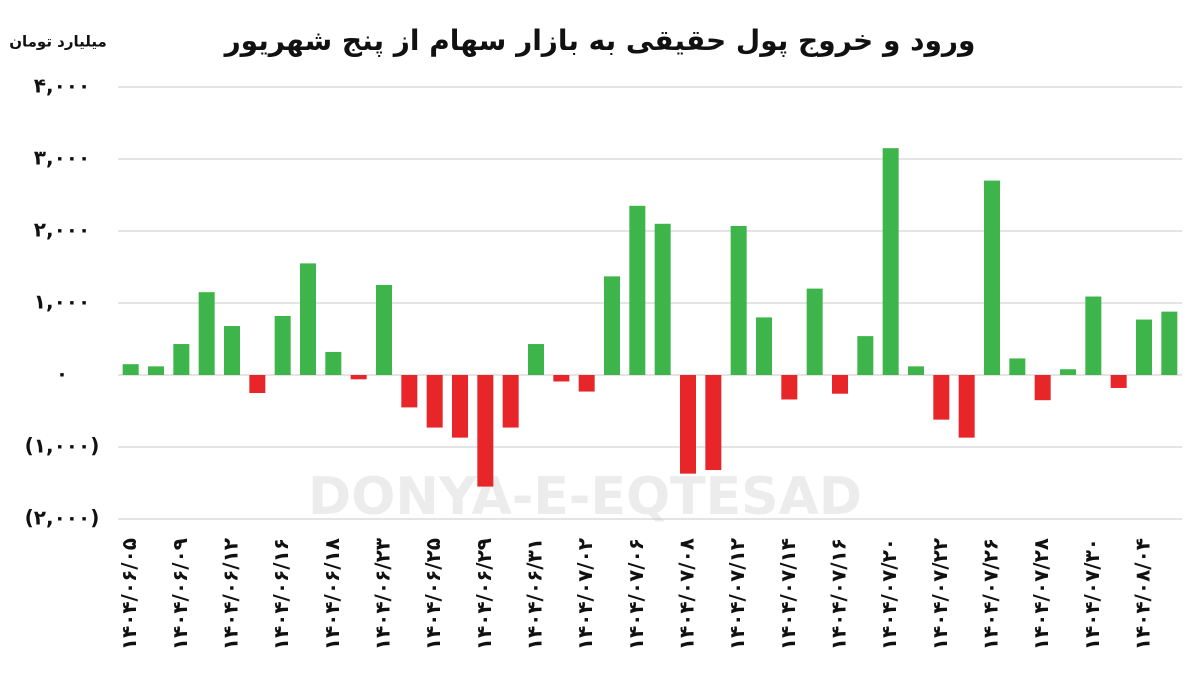  Describe the element at coordinates (889, 594) in the screenshot. I see `x-tick-label: ۱۴۰۴/۰۷/۲۰` at that location.